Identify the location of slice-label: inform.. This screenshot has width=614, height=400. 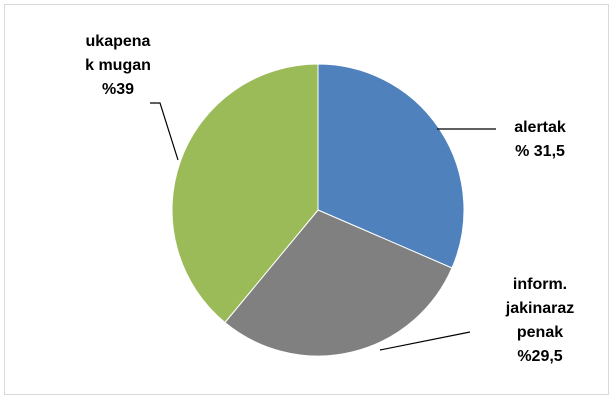
(540, 284).